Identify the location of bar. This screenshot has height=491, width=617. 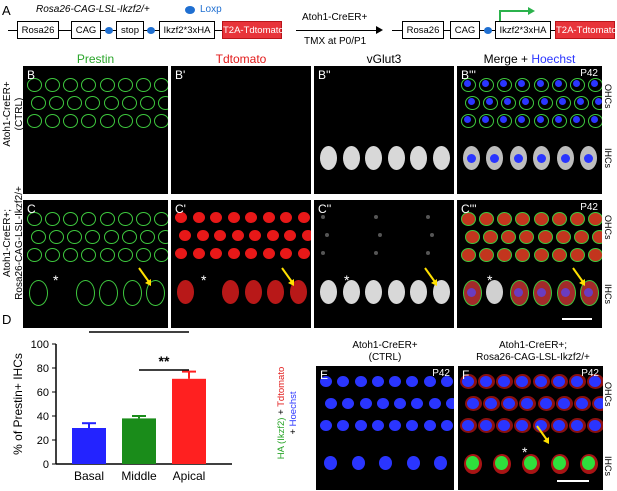
(139, 441).